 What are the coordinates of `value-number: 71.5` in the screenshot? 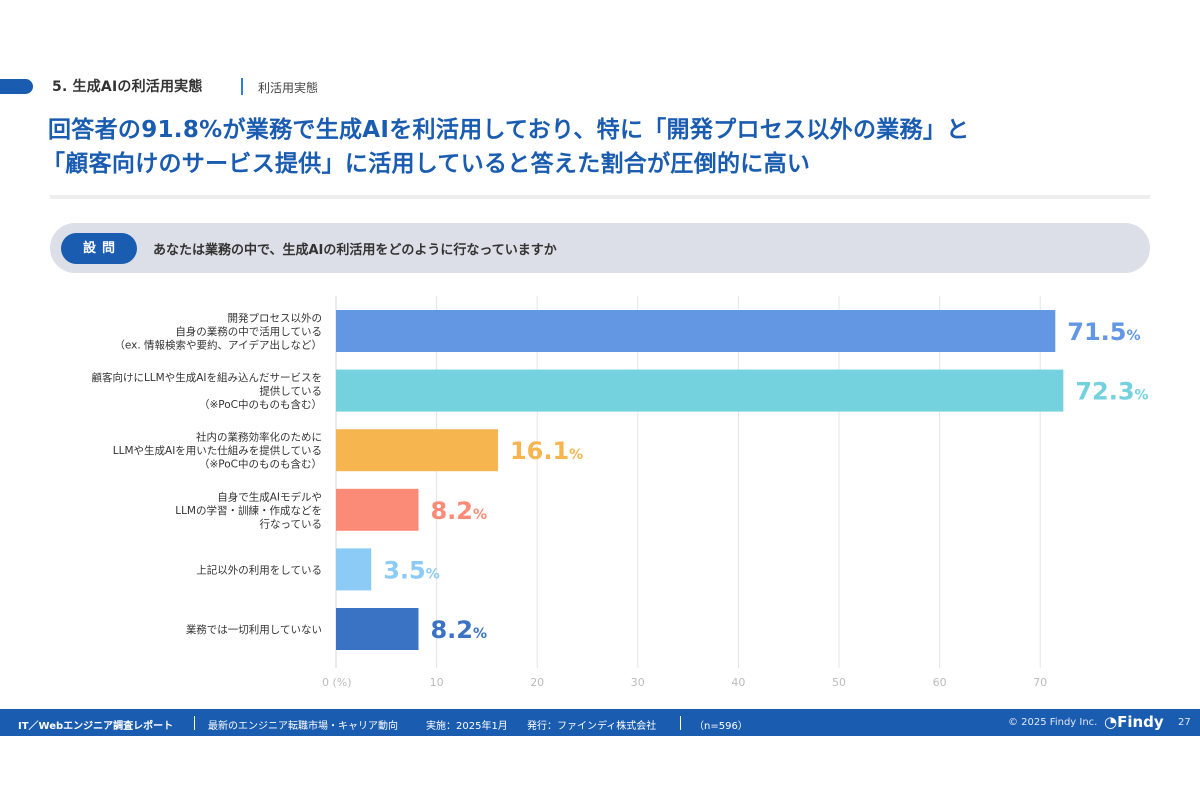 It's located at (1096, 332).